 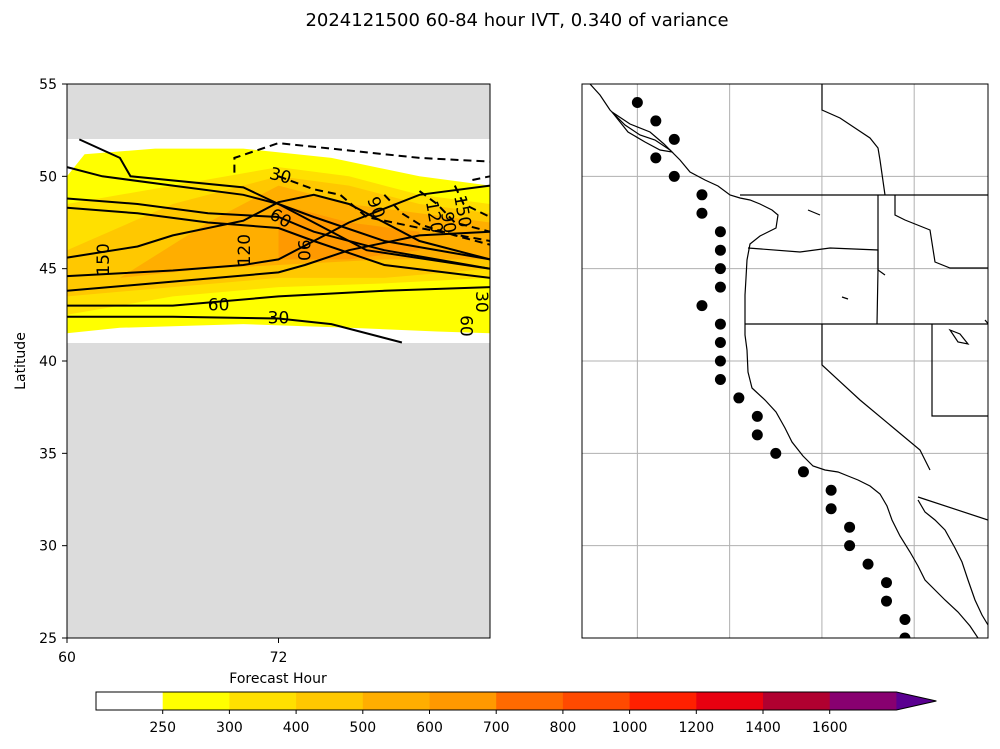 I want to click on vancouver-island, so click(x=642, y=132).